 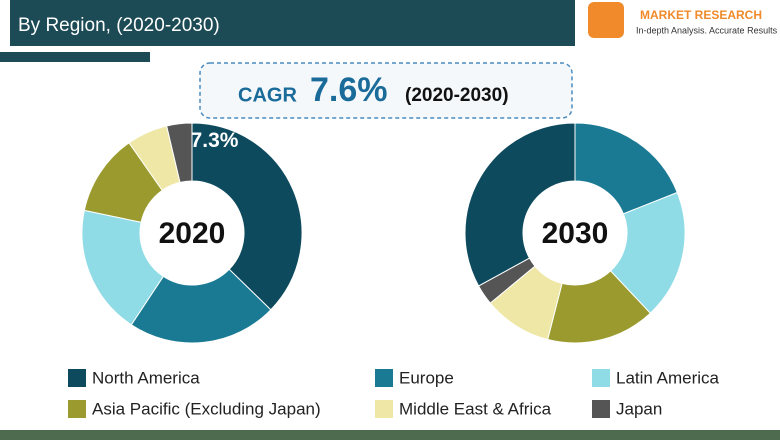 I want to click on logo-icon, so click(x=606, y=20).